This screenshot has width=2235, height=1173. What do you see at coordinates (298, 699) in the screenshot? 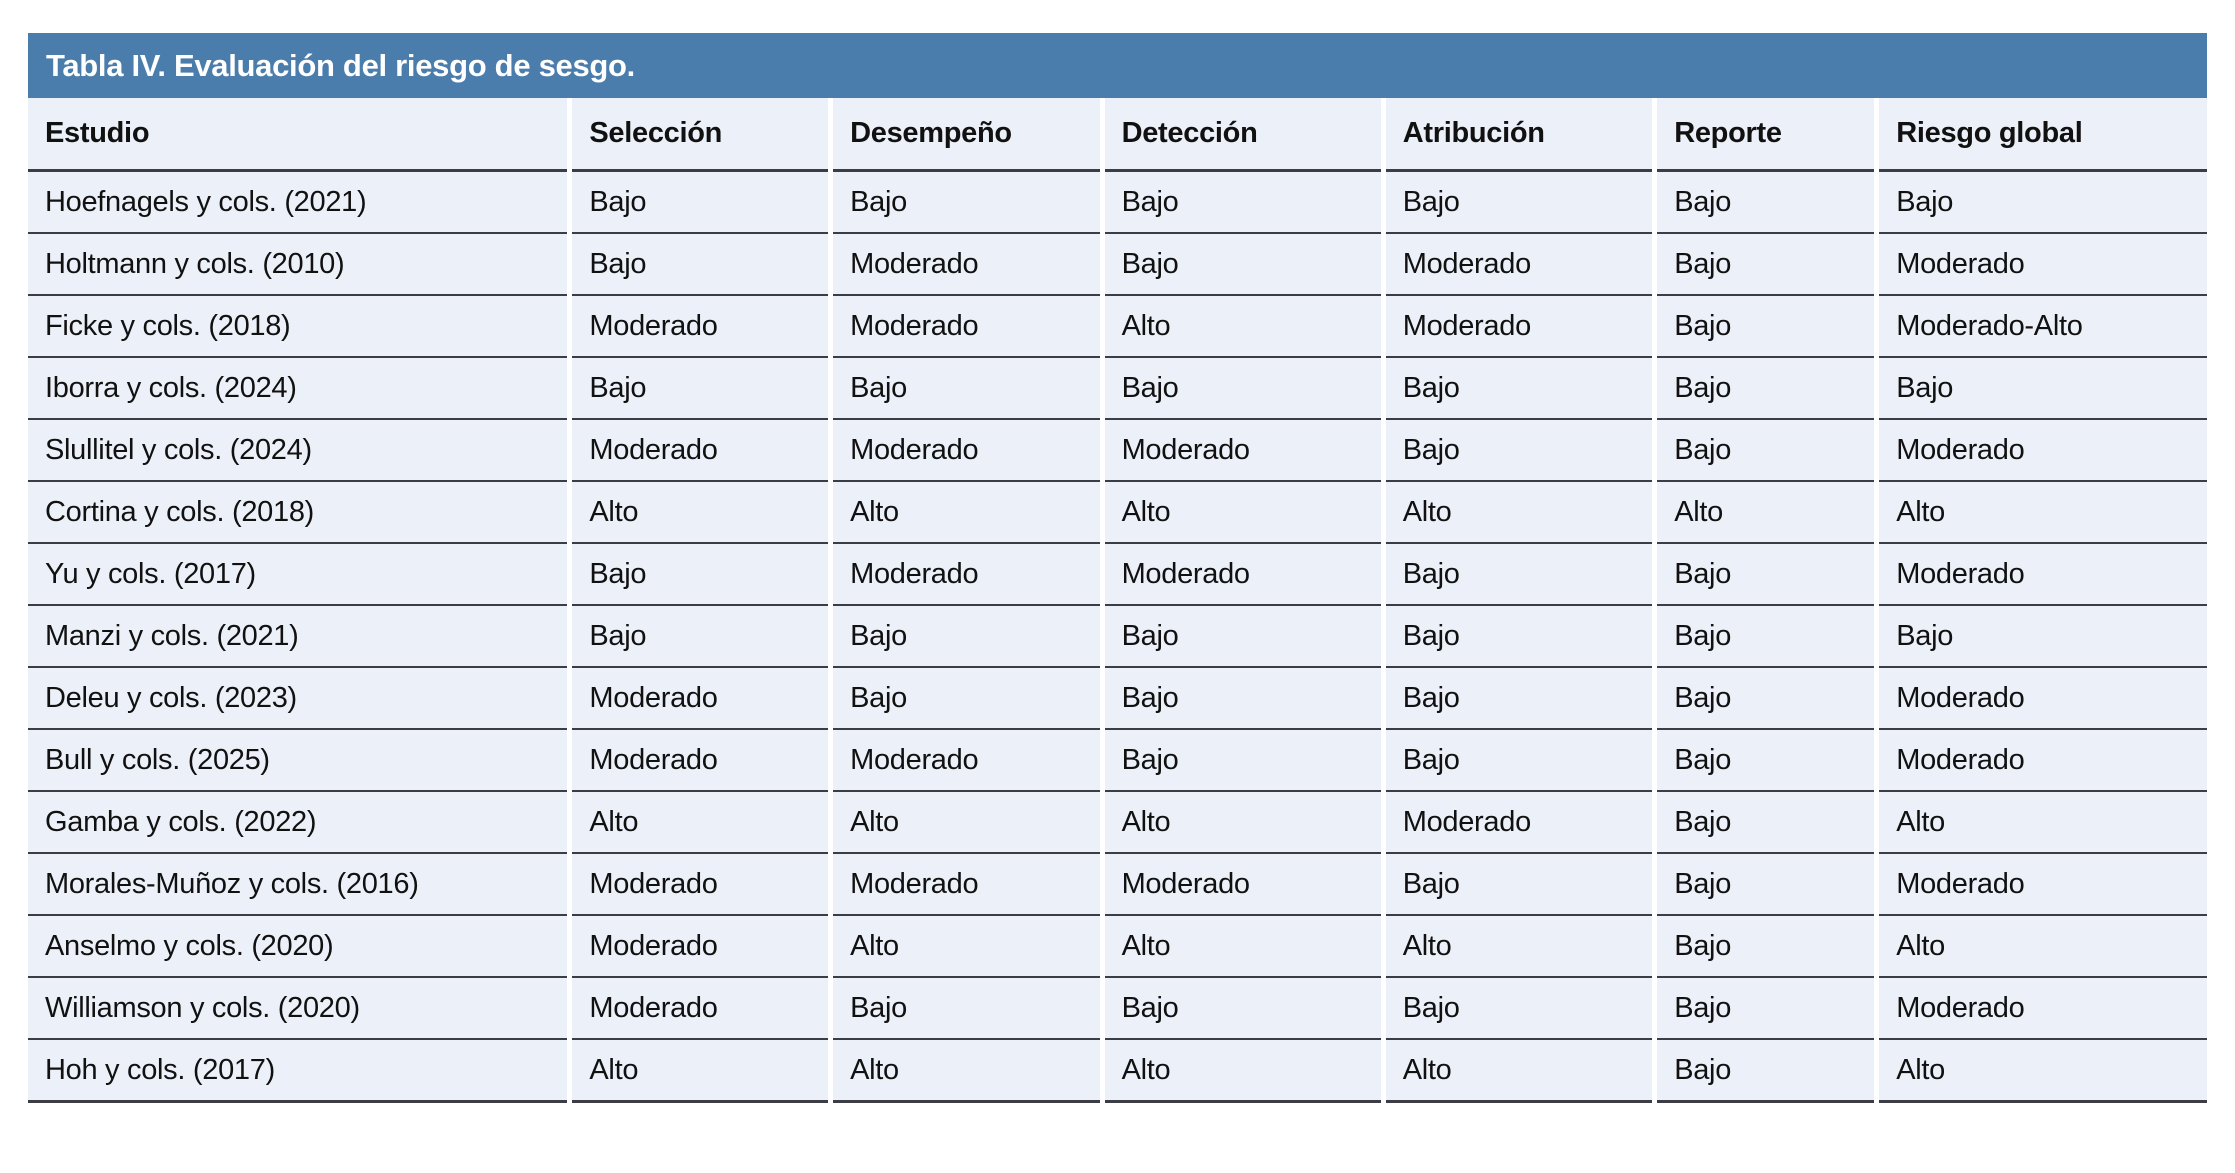
I see `study-cell: Deleu y cols. (2023)` at bounding box center [298, 699].